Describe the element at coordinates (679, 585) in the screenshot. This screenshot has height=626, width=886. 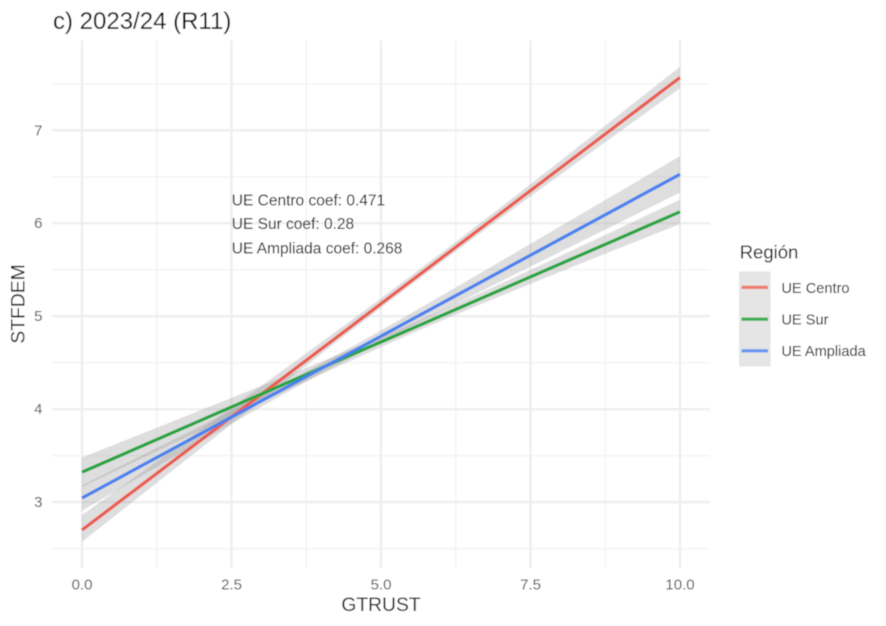
I see `svg-text: 10.0` at that location.